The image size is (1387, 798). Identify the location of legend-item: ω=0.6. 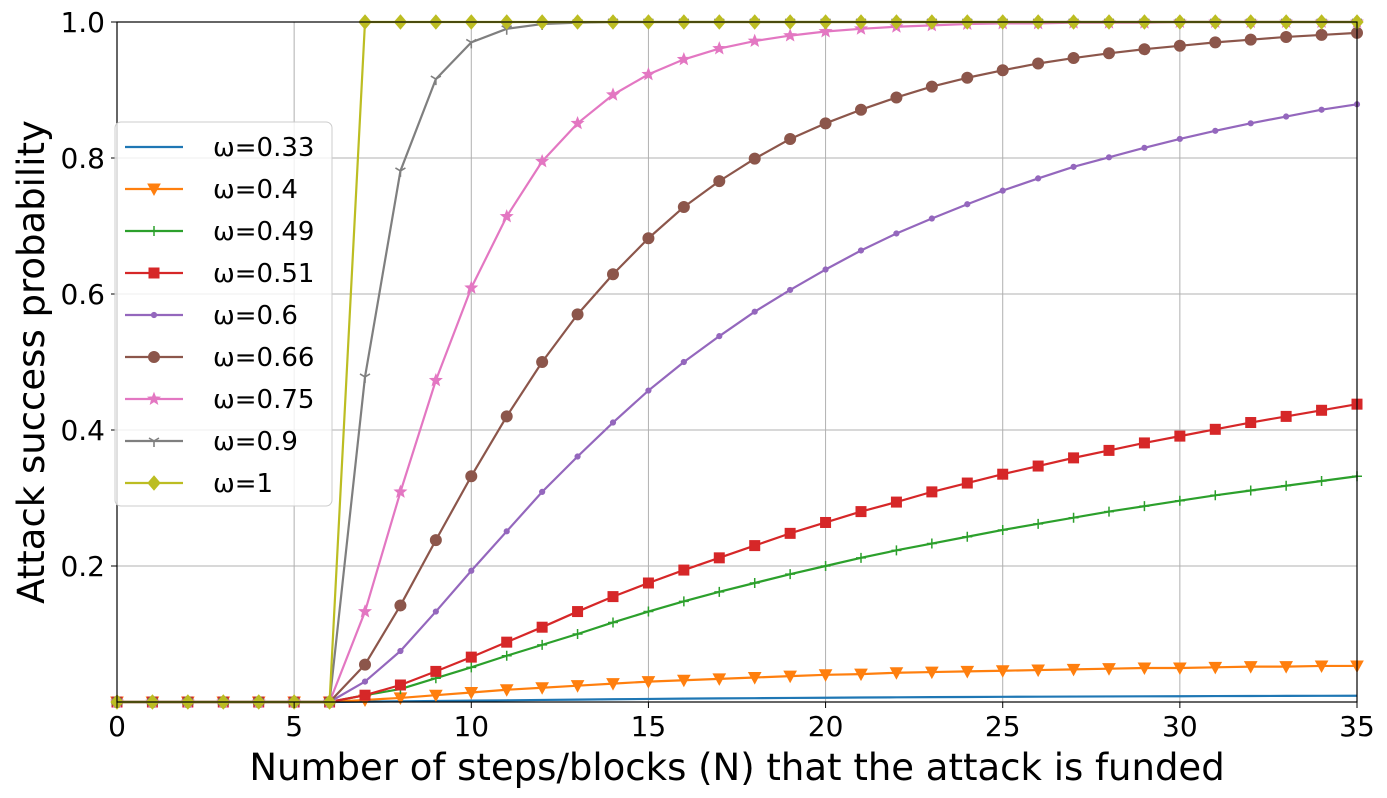
(211, 316).